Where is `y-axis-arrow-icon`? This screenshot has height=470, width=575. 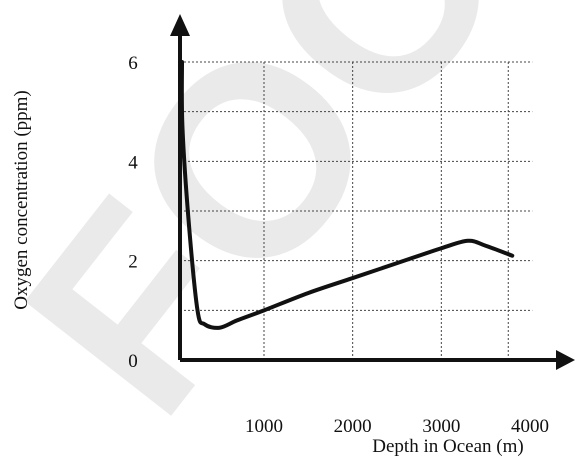 y-axis-arrow-icon is located at coordinates (180, 25).